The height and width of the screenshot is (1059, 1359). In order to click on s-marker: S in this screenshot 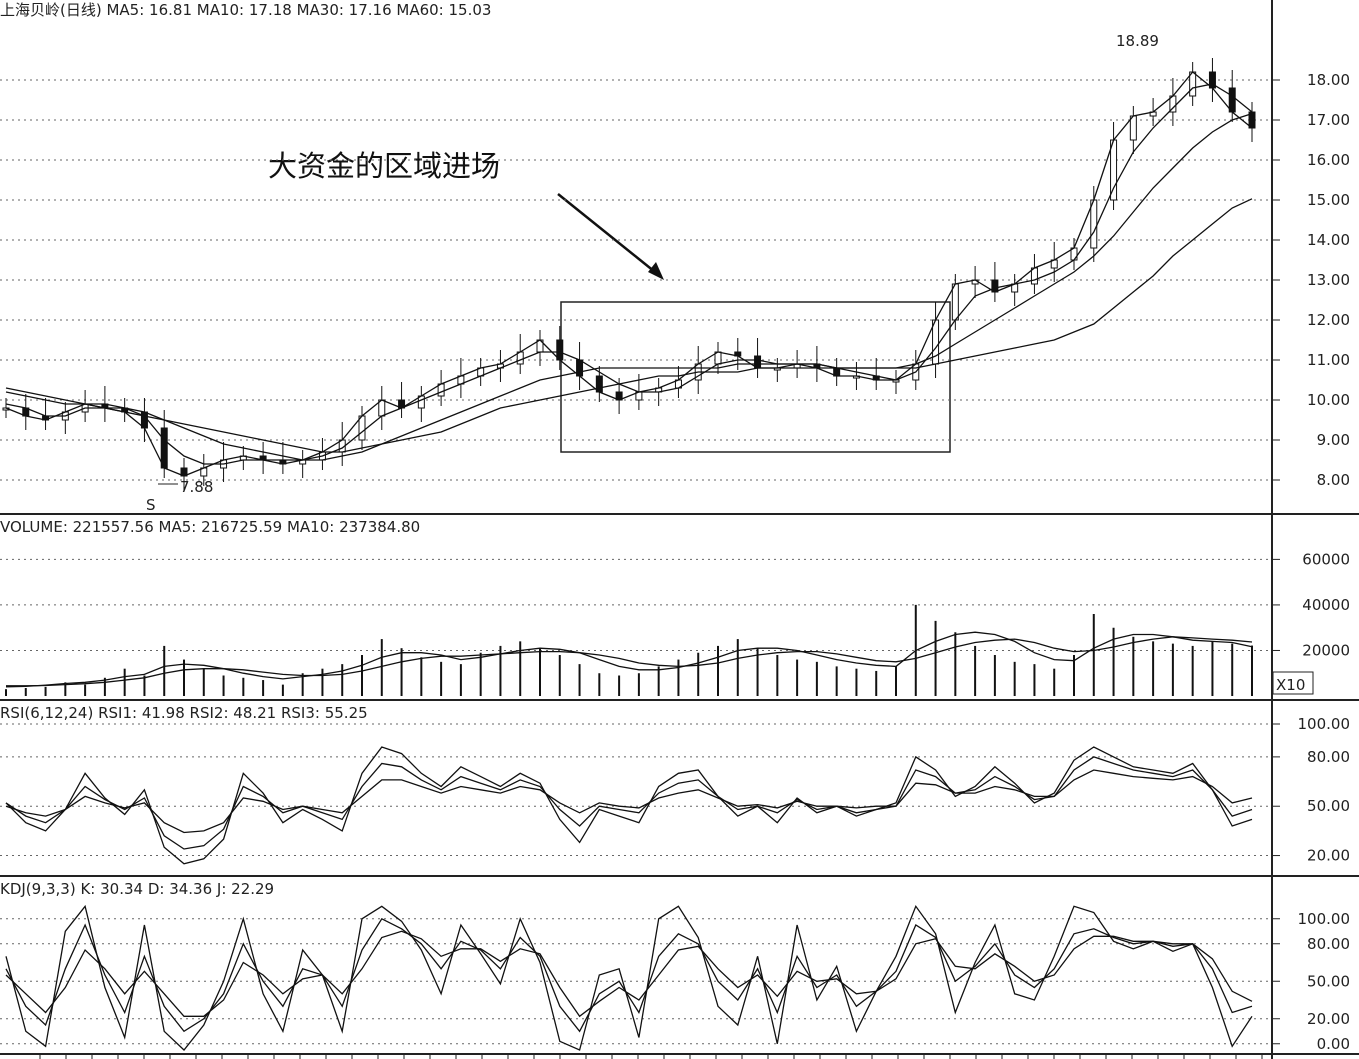, I will do `click(151, 505)`.